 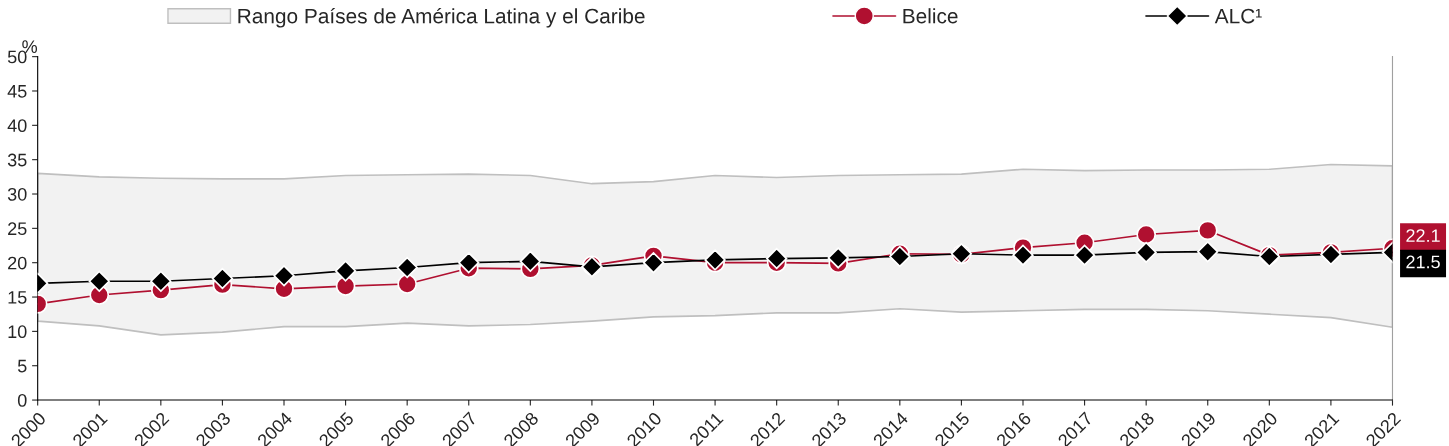 I want to click on y-tick-label: 20, so click(x=17, y=263).